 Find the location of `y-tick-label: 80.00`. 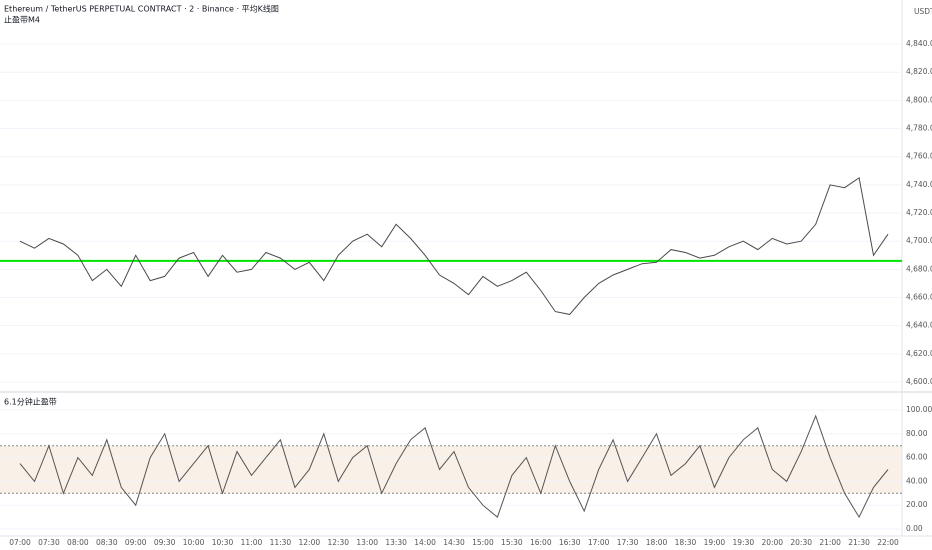

y-tick-label: 80.00 is located at coordinates (917, 433).